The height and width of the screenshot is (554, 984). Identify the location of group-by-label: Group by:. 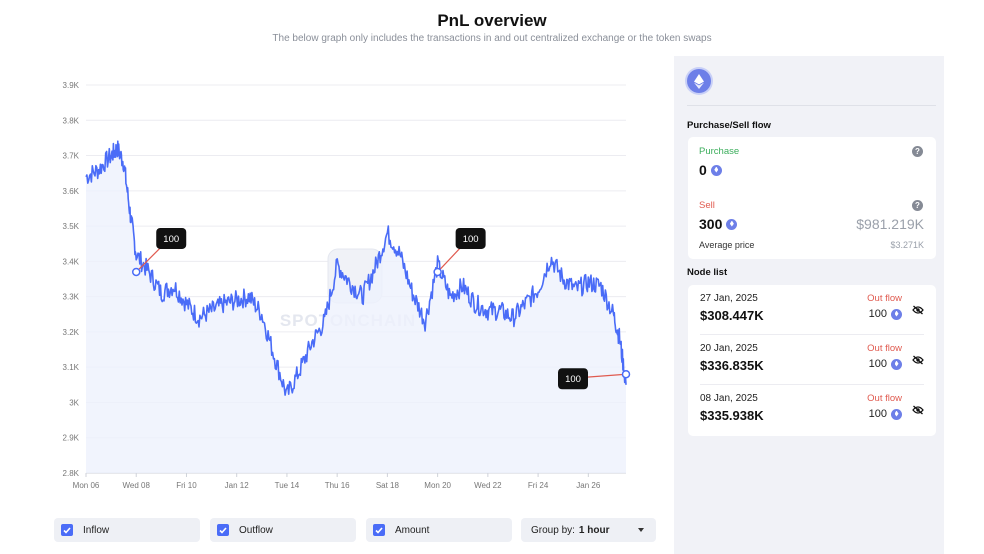
(553, 530).